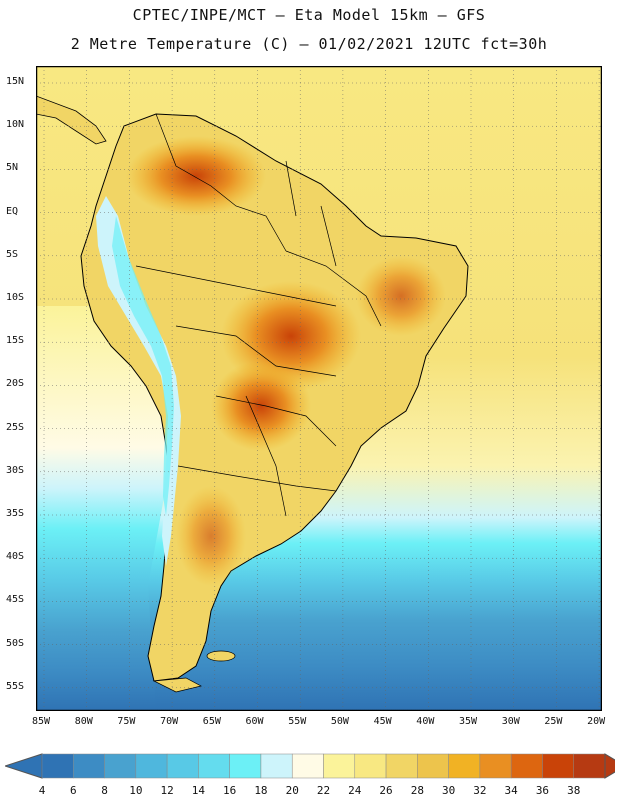  Describe the element at coordinates (73, 790) in the screenshot. I see `colorbar-tick-label: 6` at that location.